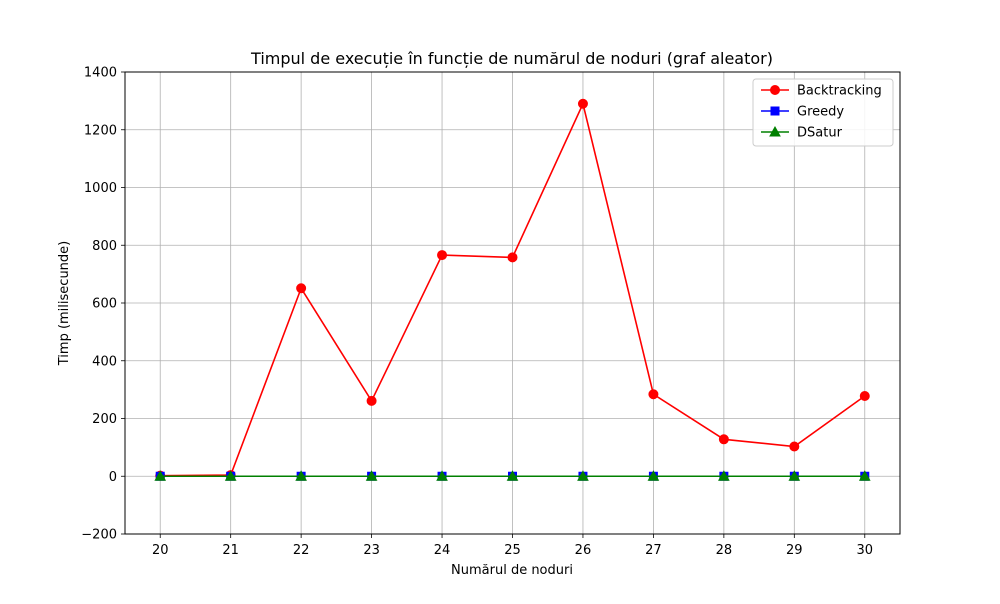 The height and width of the screenshot is (604, 1000). What do you see at coordinates (99, 535) in the screenshot?
I see `y-tick-label: −200` at bounding box center [99, 535].